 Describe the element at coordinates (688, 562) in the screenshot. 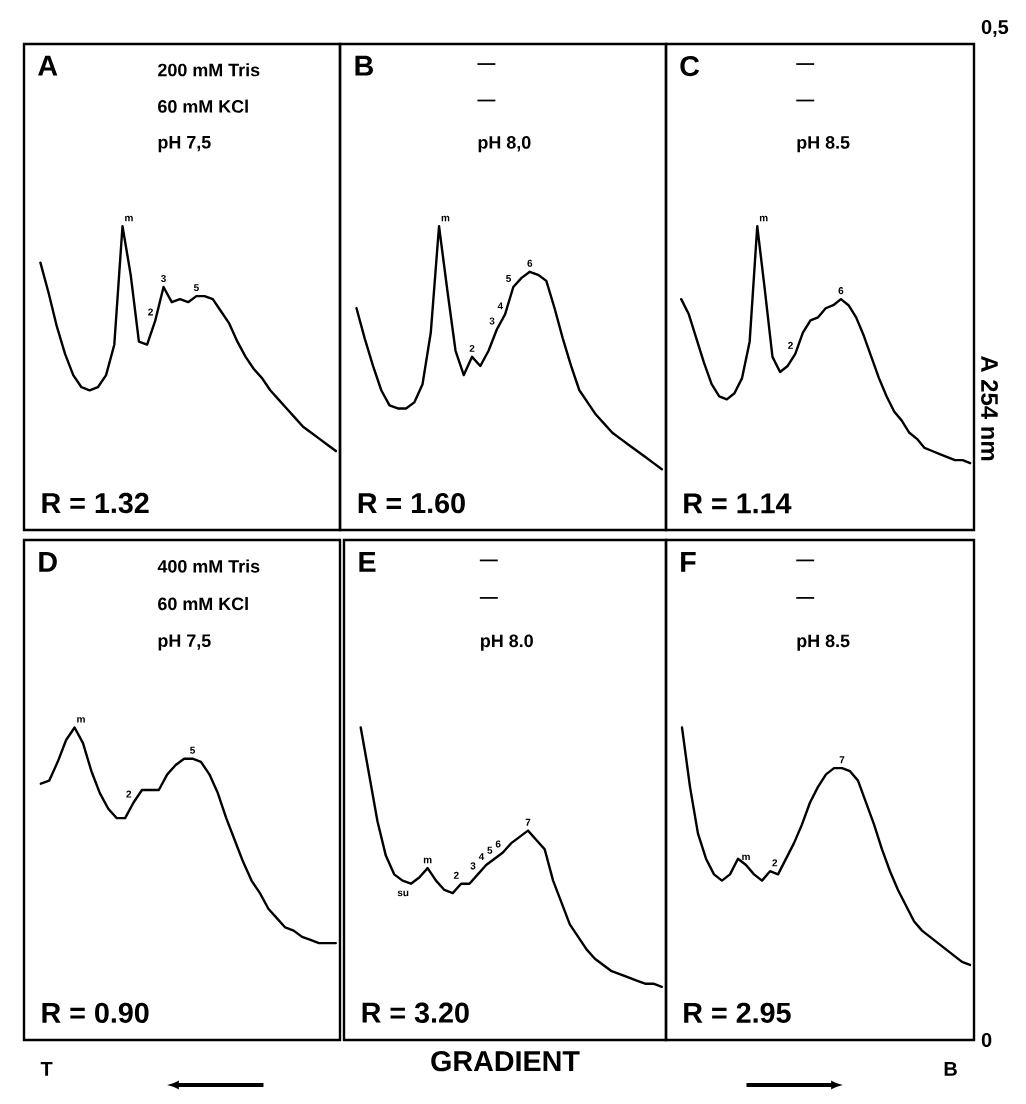

I see `chart-title: F` at that location.